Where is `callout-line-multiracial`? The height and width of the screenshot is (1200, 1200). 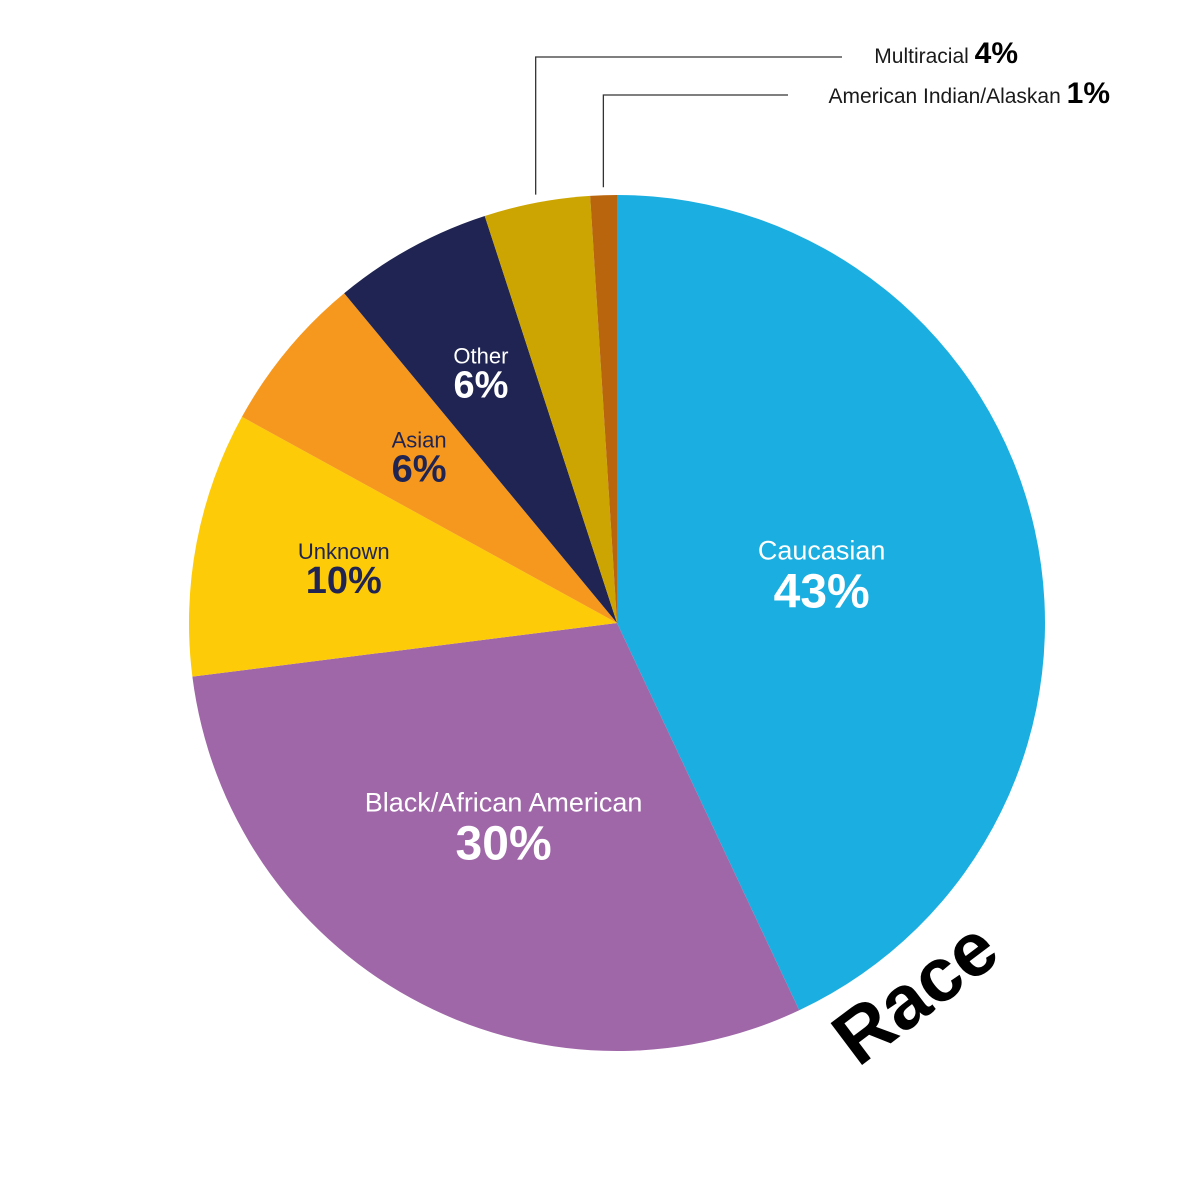
callout-line-multiracial is located at coordinates (688, 125).